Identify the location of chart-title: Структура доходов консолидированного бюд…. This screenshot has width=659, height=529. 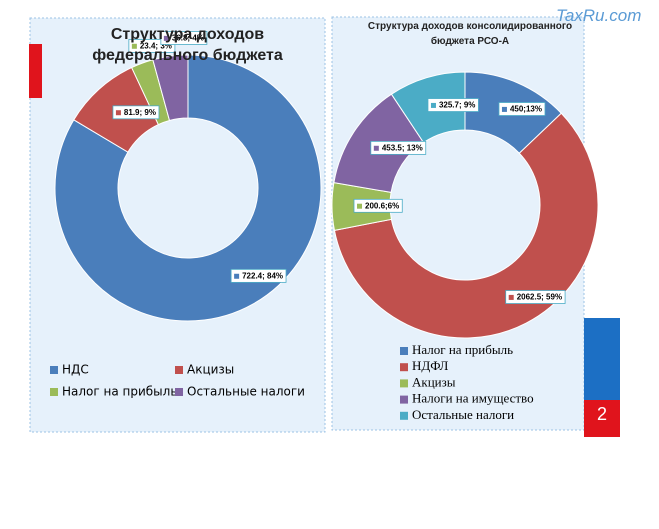
(470, 34).